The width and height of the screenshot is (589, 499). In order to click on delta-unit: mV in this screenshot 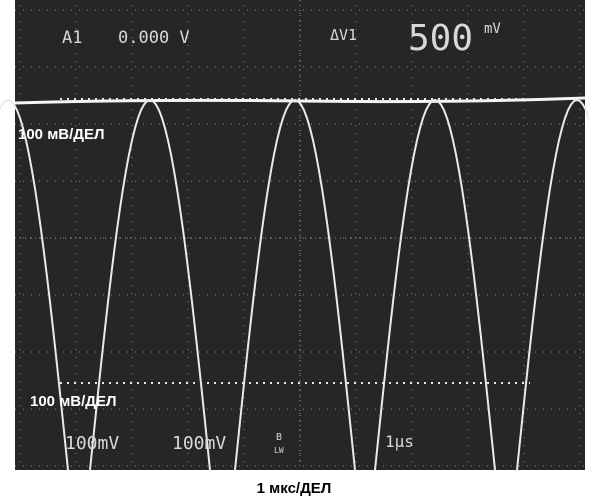, I will do `click(492, 29)`.